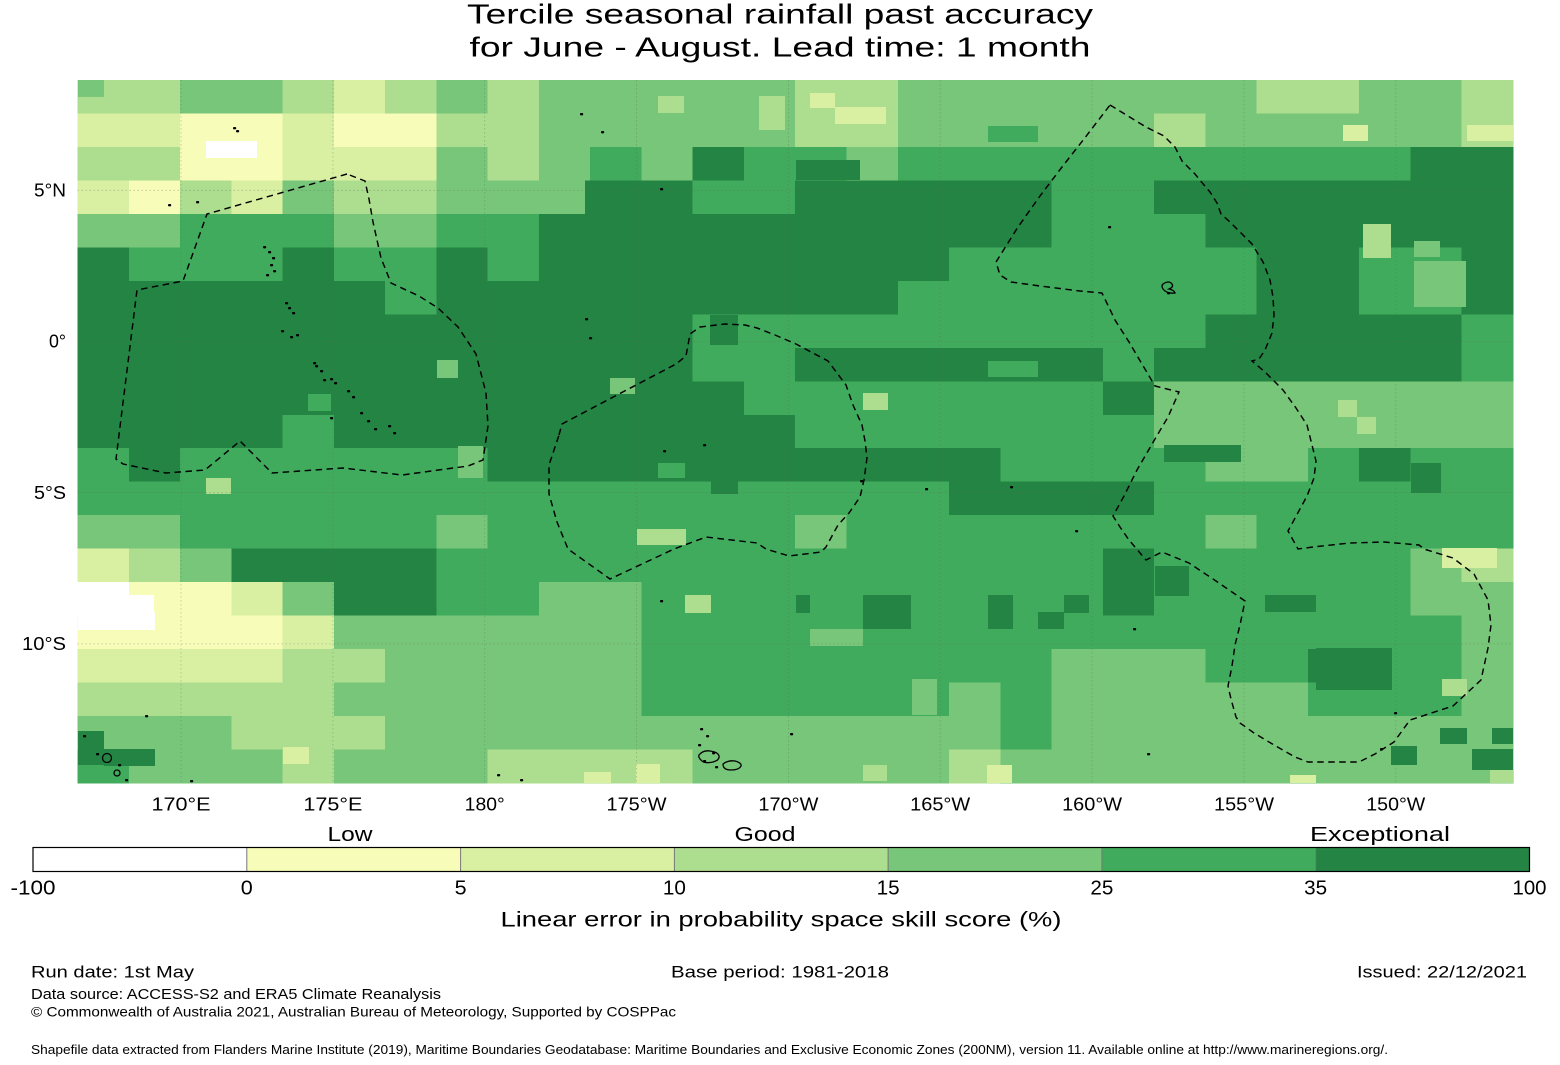 This screenshot has height=1065, width=1560. Describe the element at coordinates (247, 889) in the screenshot. I see `svg-text: 0` at that location.